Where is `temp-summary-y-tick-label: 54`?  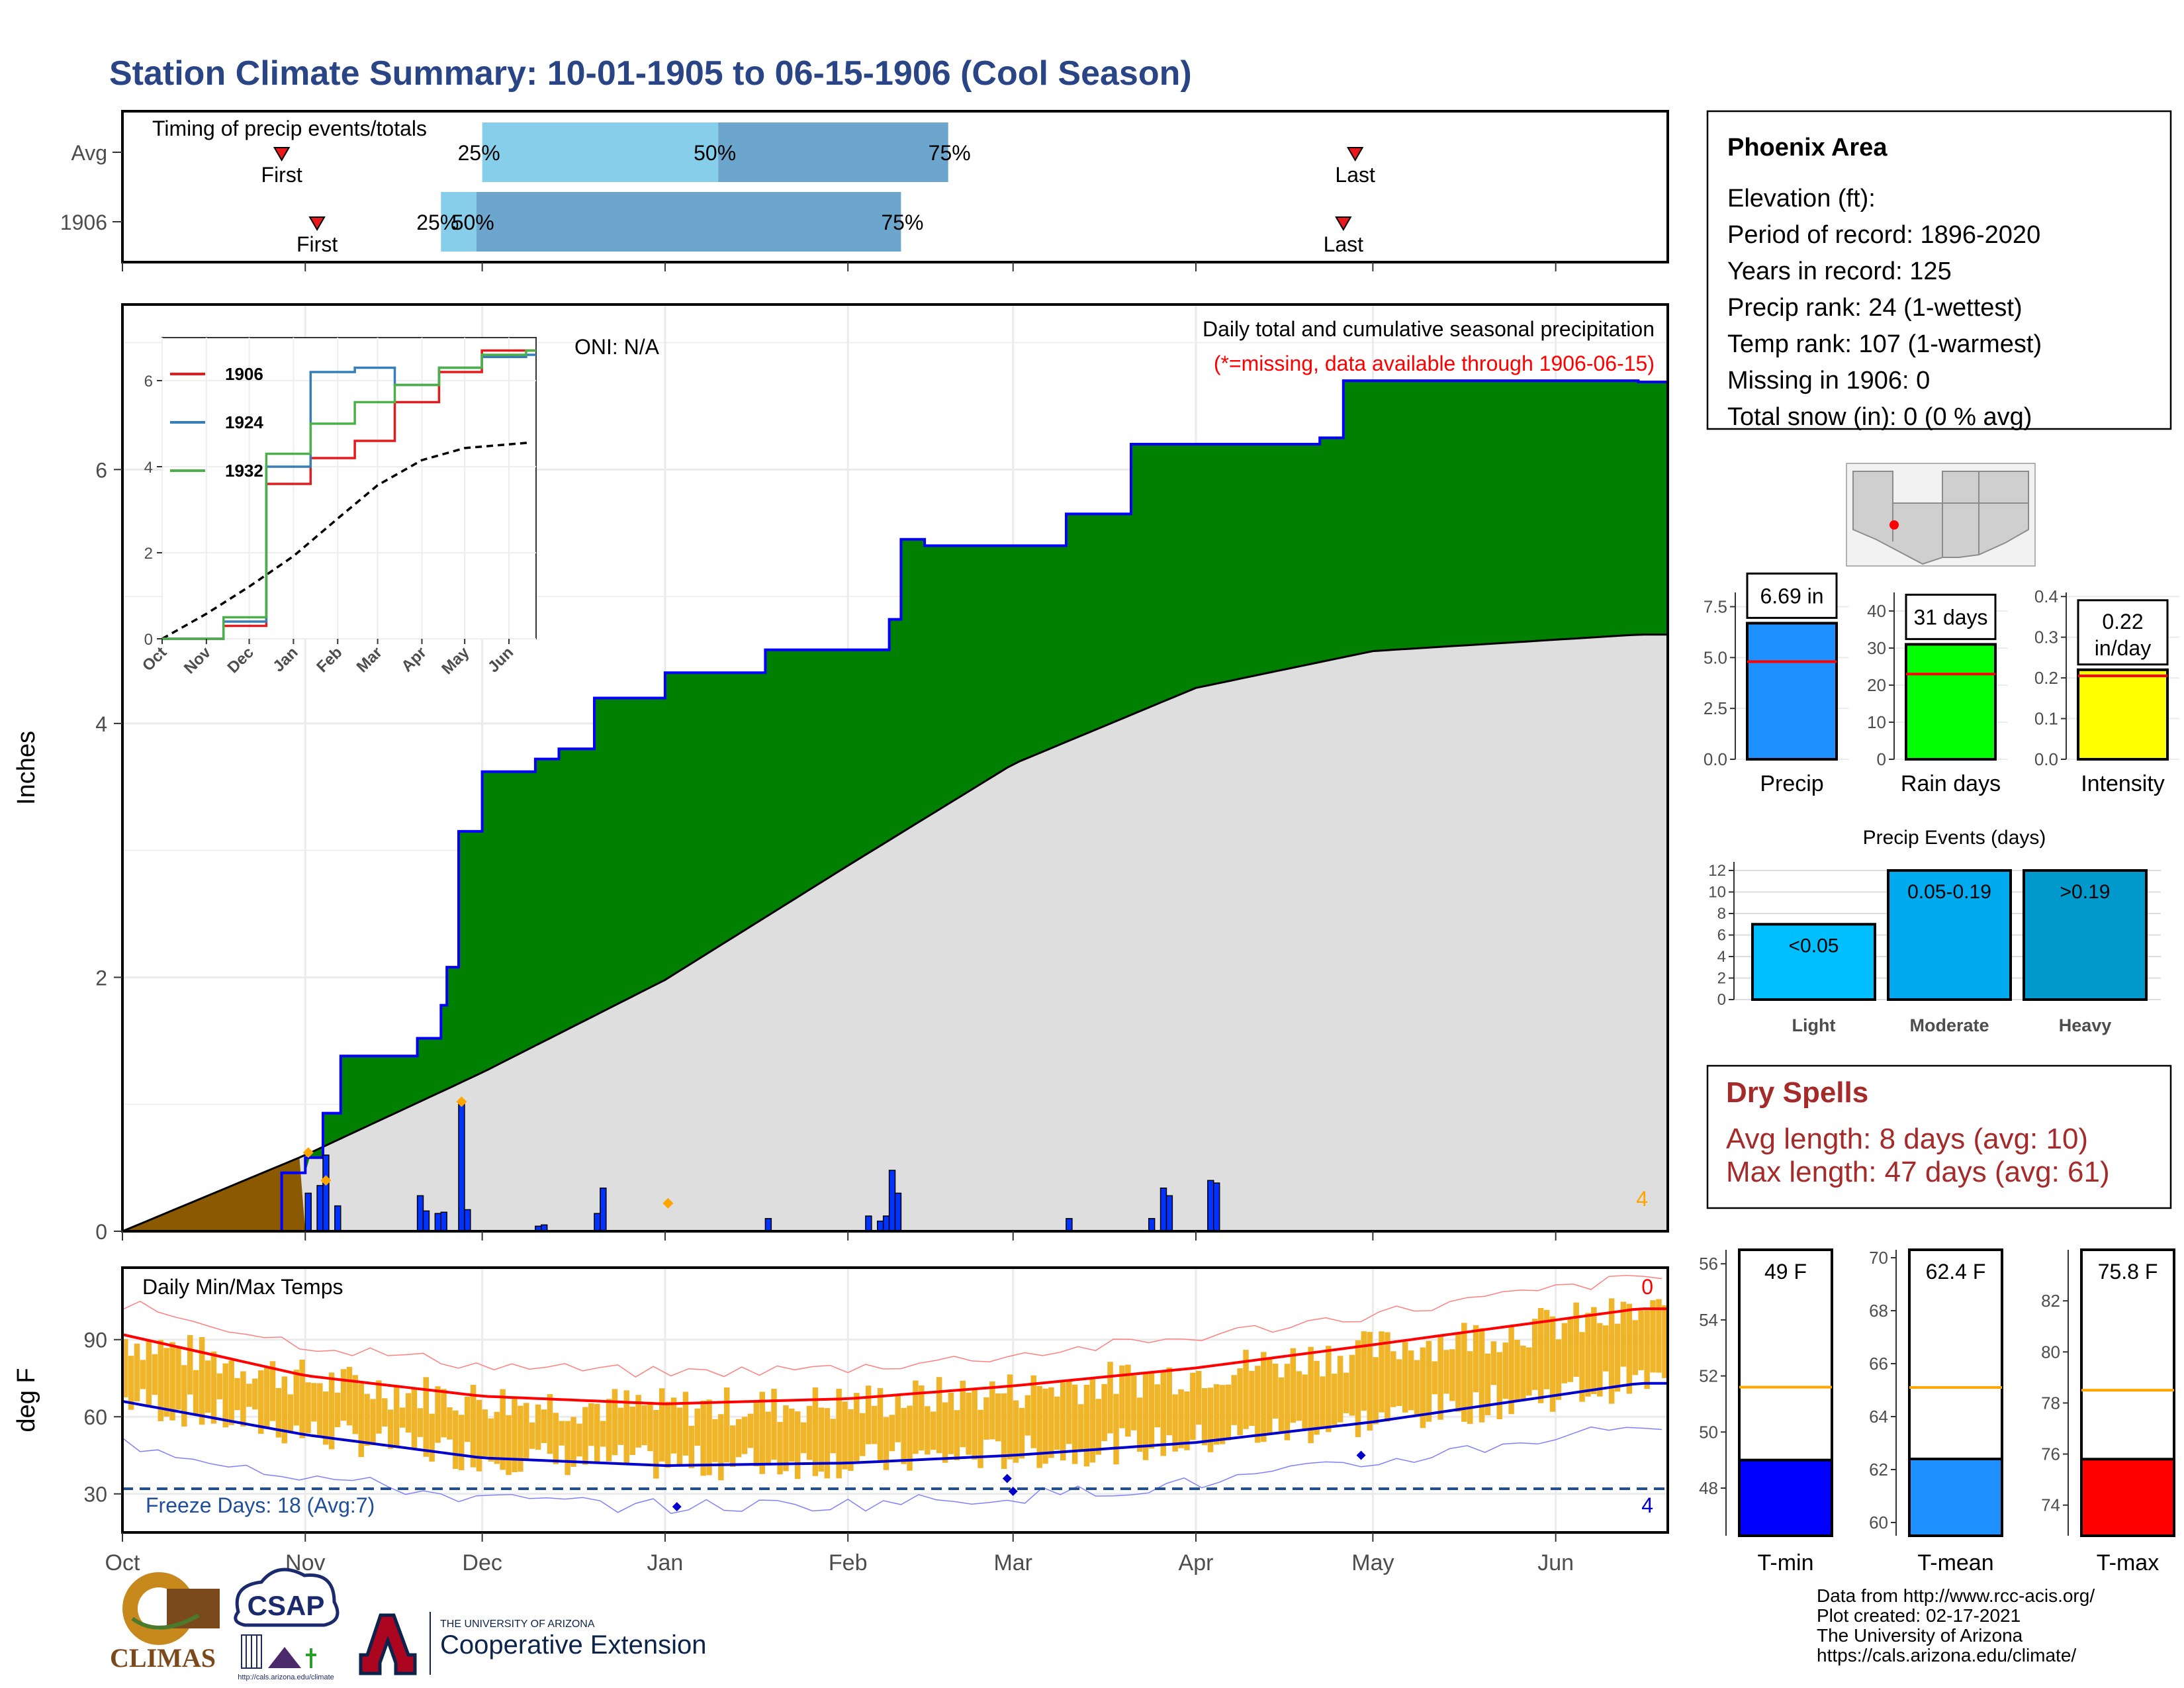 temp-summary-y-tick-label: 54 is located at coordinates (1709, 1320).